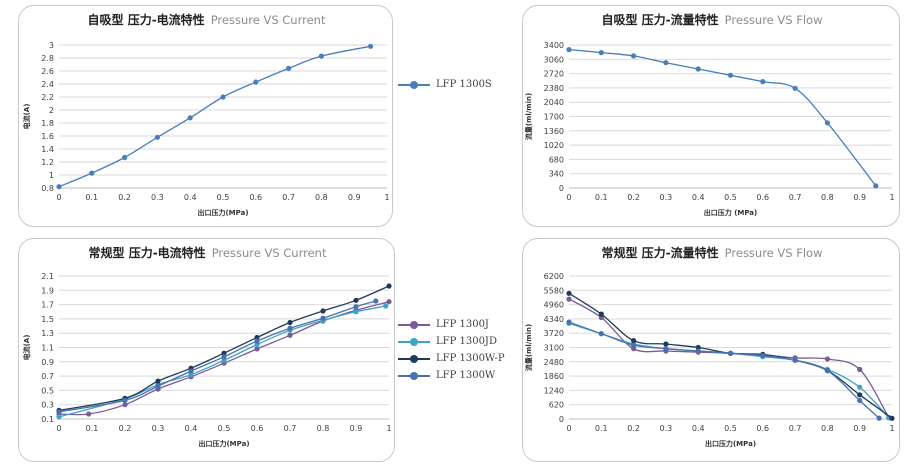 This screenshot has width=904, height=466. What do you see at coordinates (51, 110) in the screenshot?
I see `y-tick-label: 2` at bounding box center [51, 110].